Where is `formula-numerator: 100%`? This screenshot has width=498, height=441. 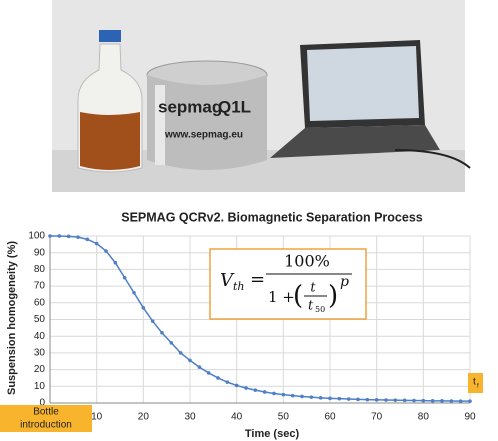
formula-numerator: 100% is located at coordinates (307, 261).